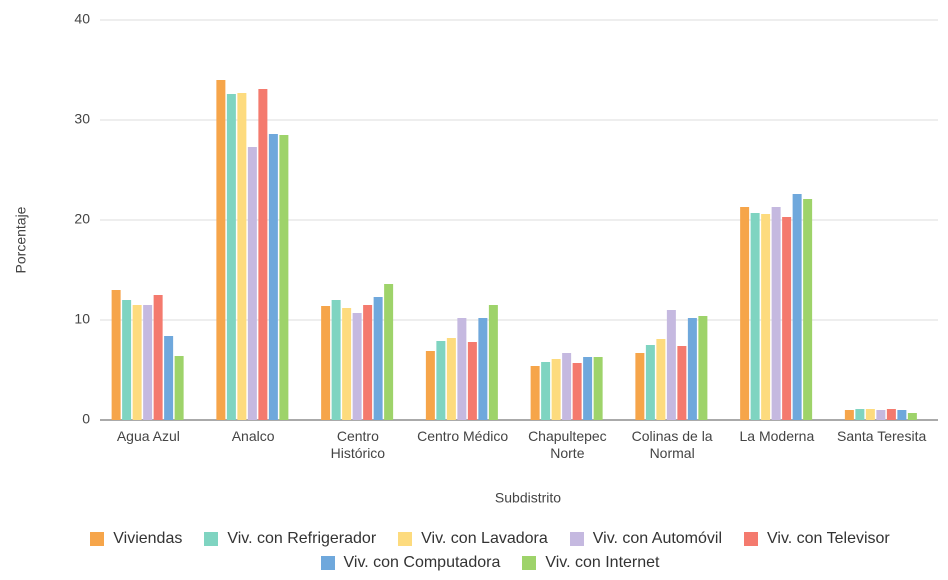 This screenshot has width=948, height=580. I want to click on x-tick-label: Santa Teresita, so click(882, 436).